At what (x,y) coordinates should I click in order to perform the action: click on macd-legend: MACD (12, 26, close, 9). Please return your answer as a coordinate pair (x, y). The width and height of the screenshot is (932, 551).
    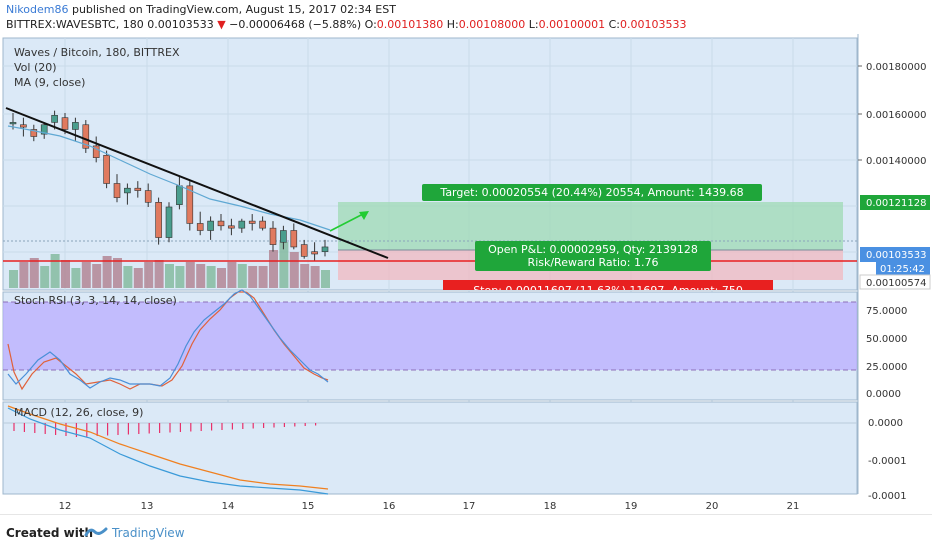
    Looking at the image, I should click on (78, 412).